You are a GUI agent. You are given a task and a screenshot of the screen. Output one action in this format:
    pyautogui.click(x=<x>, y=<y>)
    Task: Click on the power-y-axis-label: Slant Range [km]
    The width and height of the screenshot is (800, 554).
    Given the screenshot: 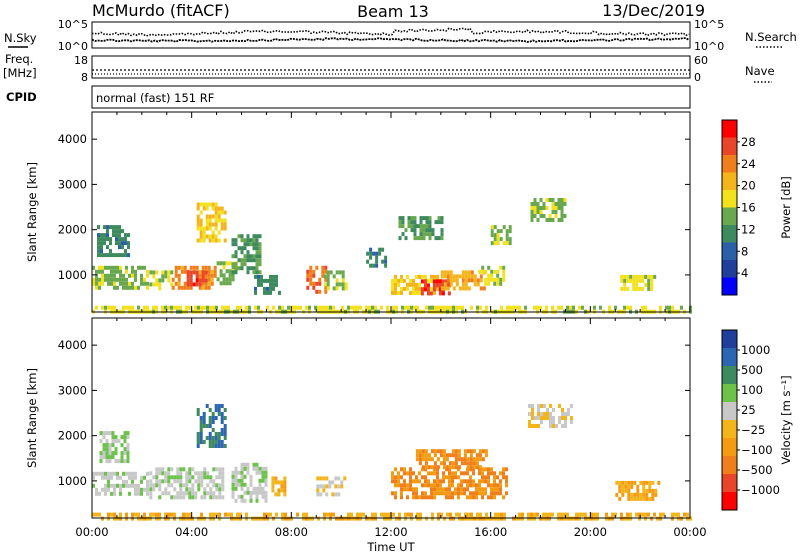 What is the action you would take?
    pyautogui.click(x=32, y=212)
    